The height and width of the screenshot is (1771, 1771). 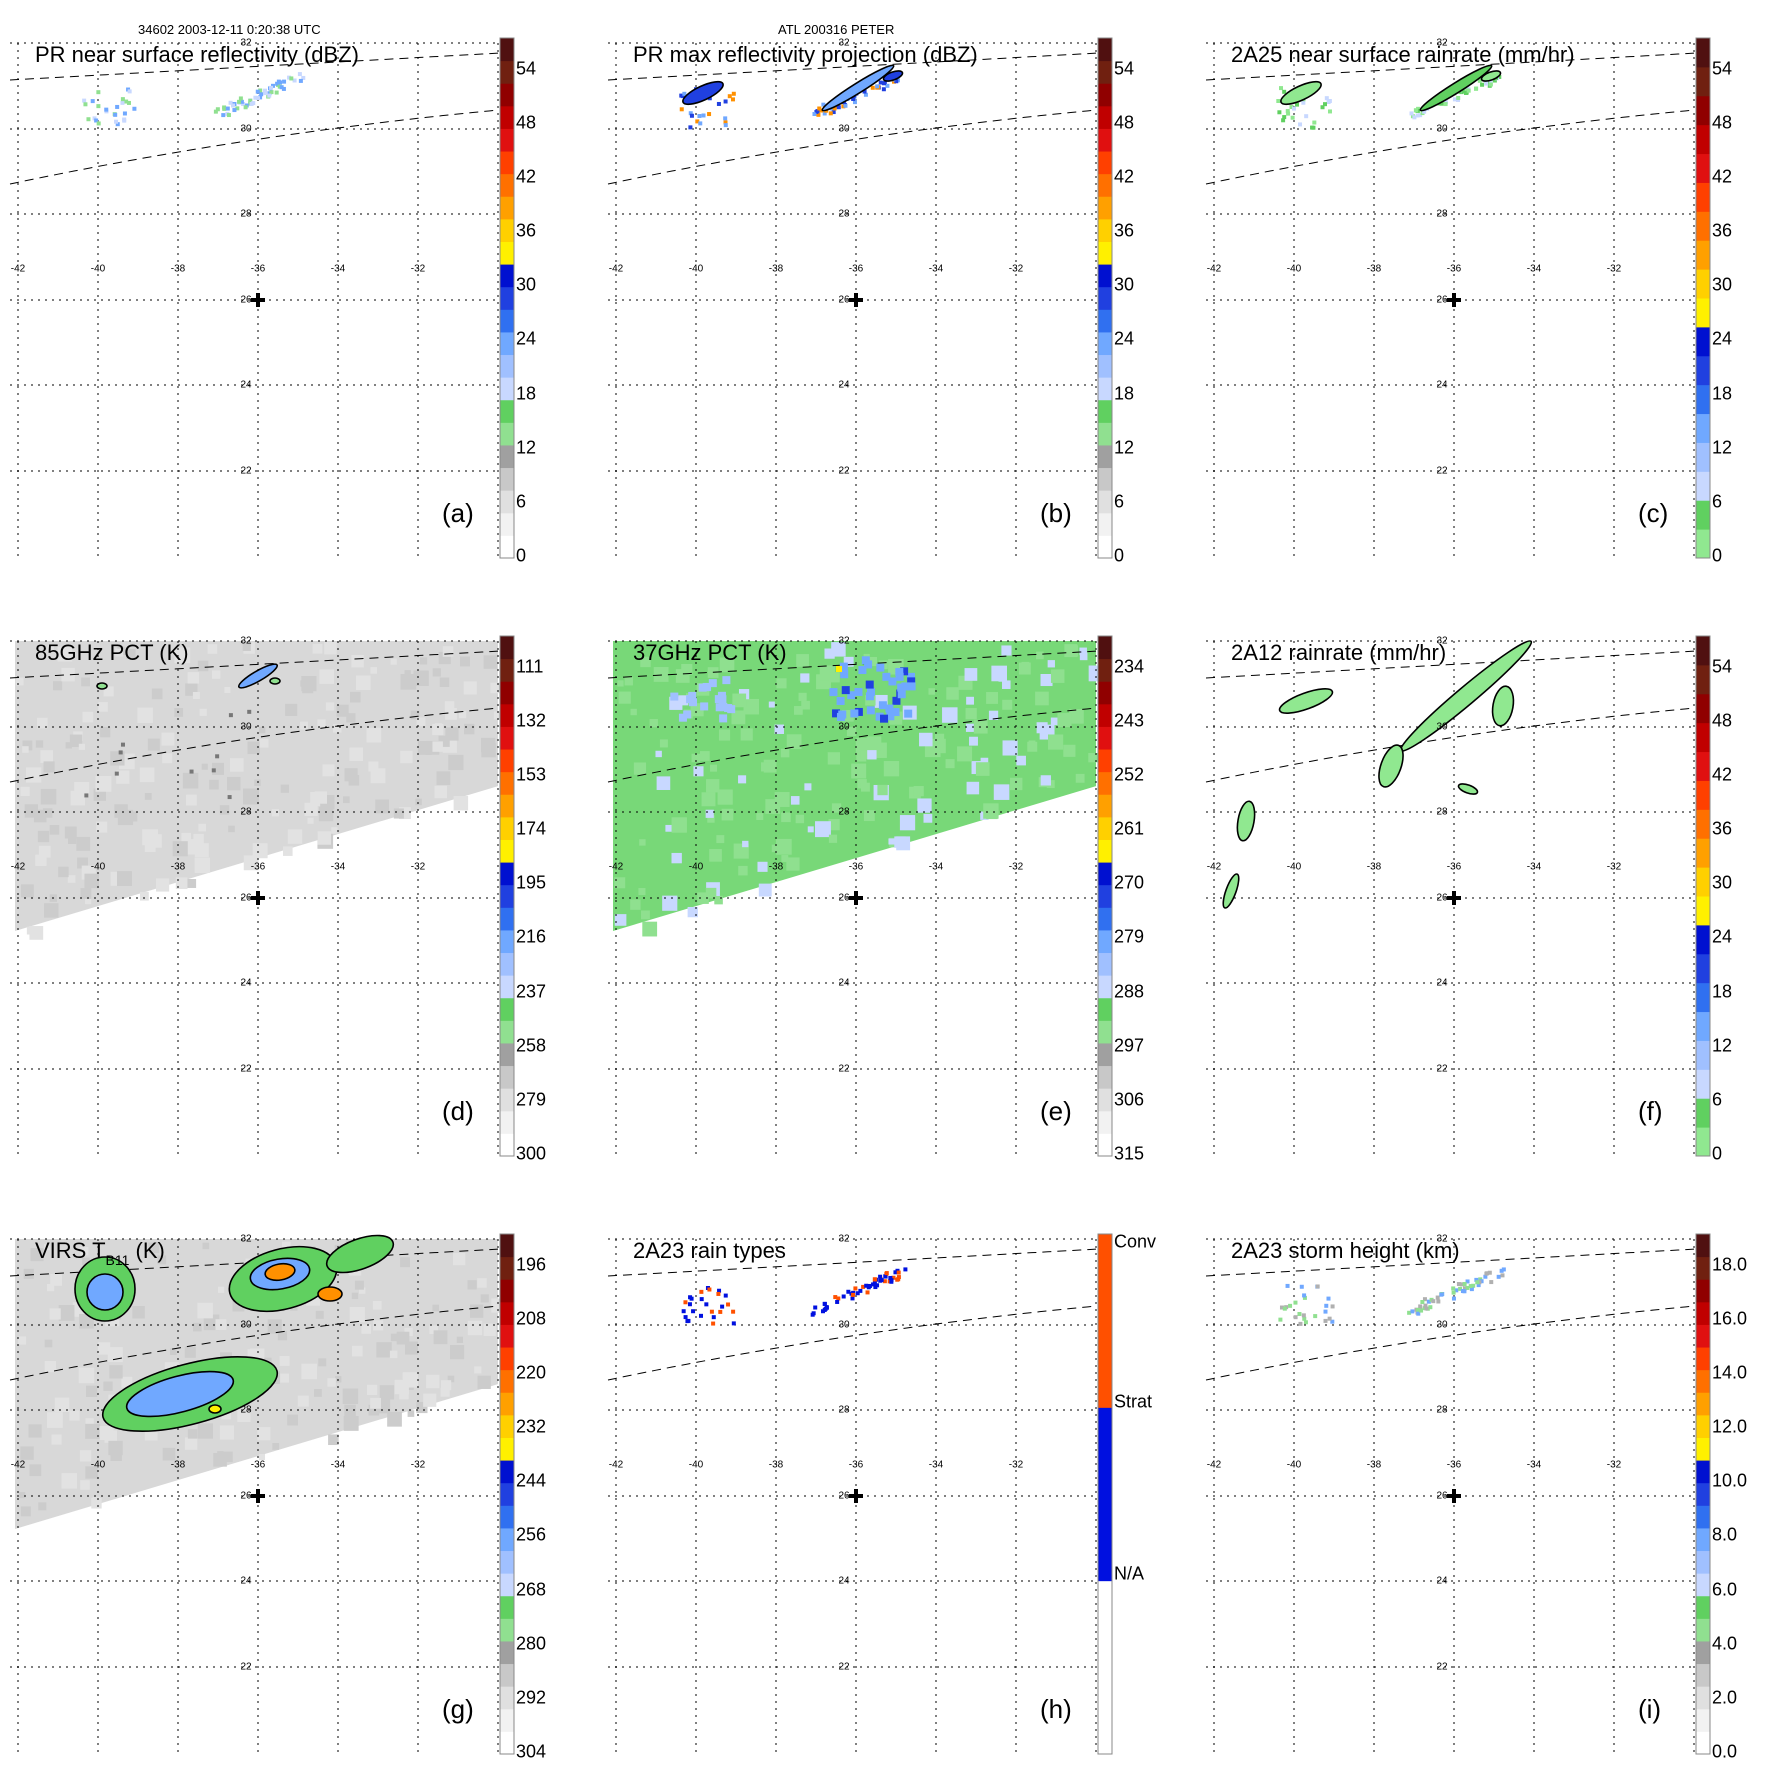 What do you see at coordinates (258, 898) in the screenshot?
I see `storm-center-marker` at bounding box center [258, 898].